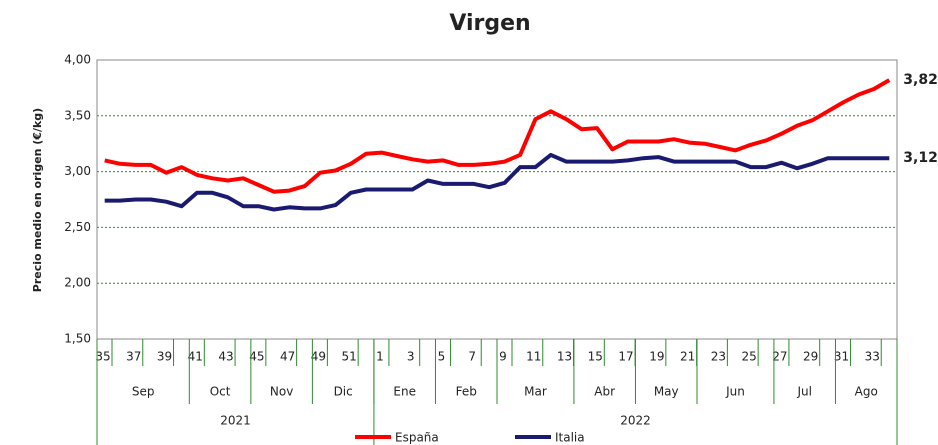 The image size is (938, 445). Describe the element at coordinates (810, 357) in the screenshot. I see `x-tick-label: 29` at that location.